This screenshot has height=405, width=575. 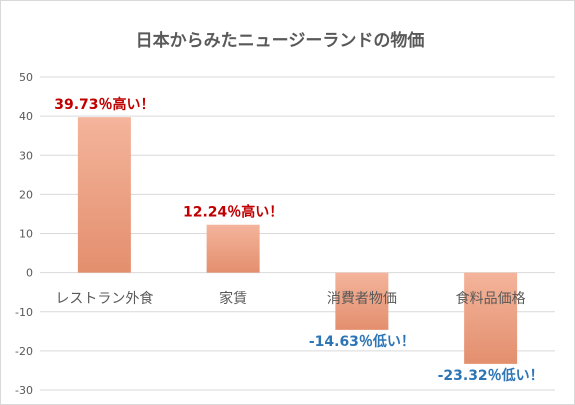 I want to click on category-label: レストラン外食, so click(x=104, y=298).